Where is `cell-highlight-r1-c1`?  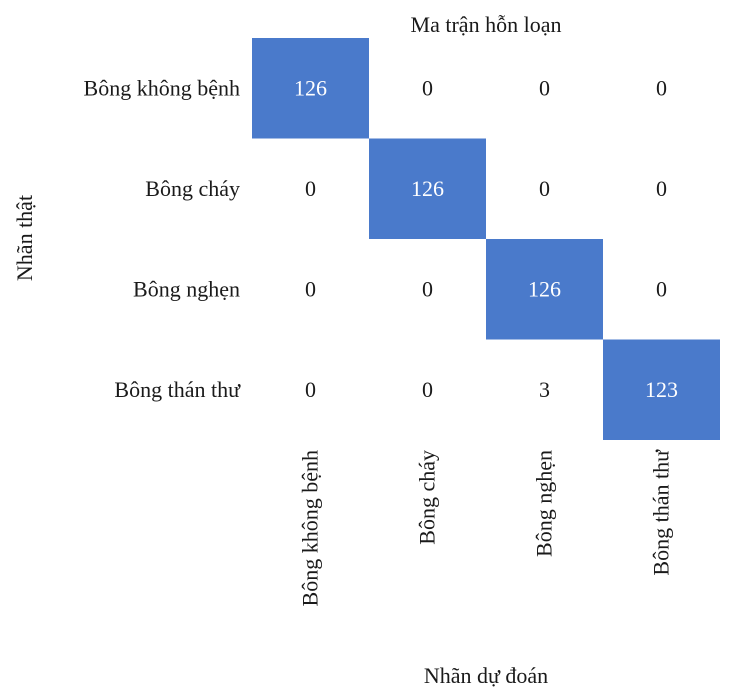
cell-highlight-r1-c1 is located at coordinates (427, 188).